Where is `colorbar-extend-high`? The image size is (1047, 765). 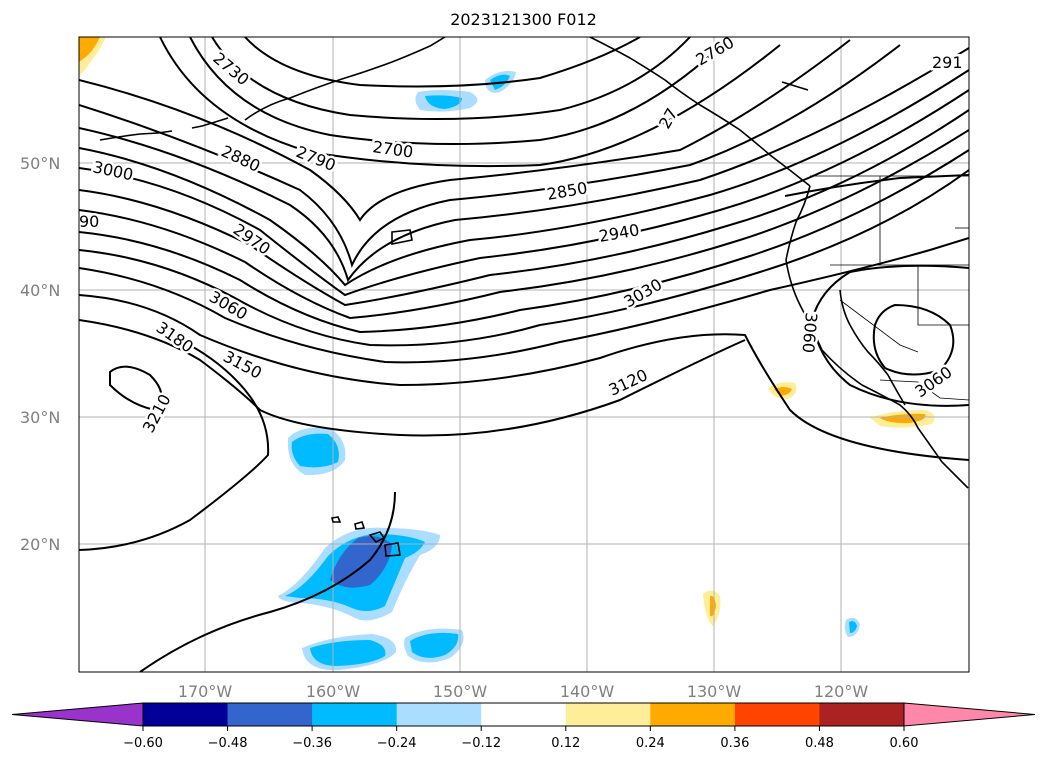
colorbar-extend-high is located at coordinates (969, 714).